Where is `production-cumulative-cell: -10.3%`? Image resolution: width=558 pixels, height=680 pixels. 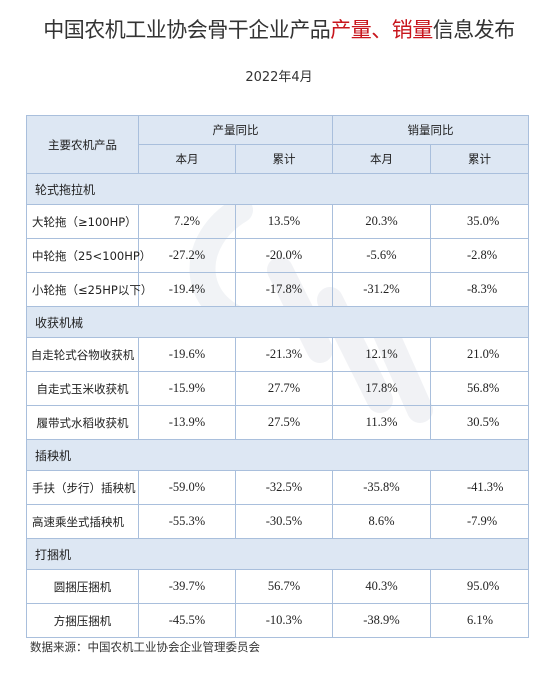
production-cumulative-cell: -10.3% is located at coordinates (284, 620).